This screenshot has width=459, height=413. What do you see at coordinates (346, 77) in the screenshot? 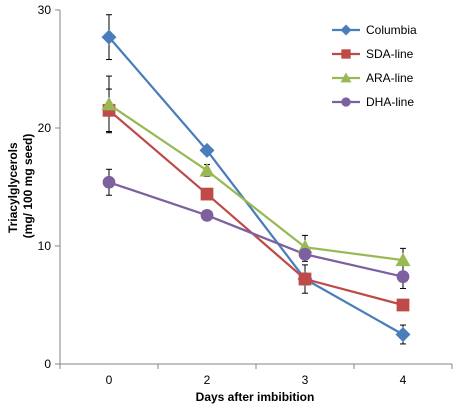
I see `legend-marker-ara-line` at bounding box center [346, 77].